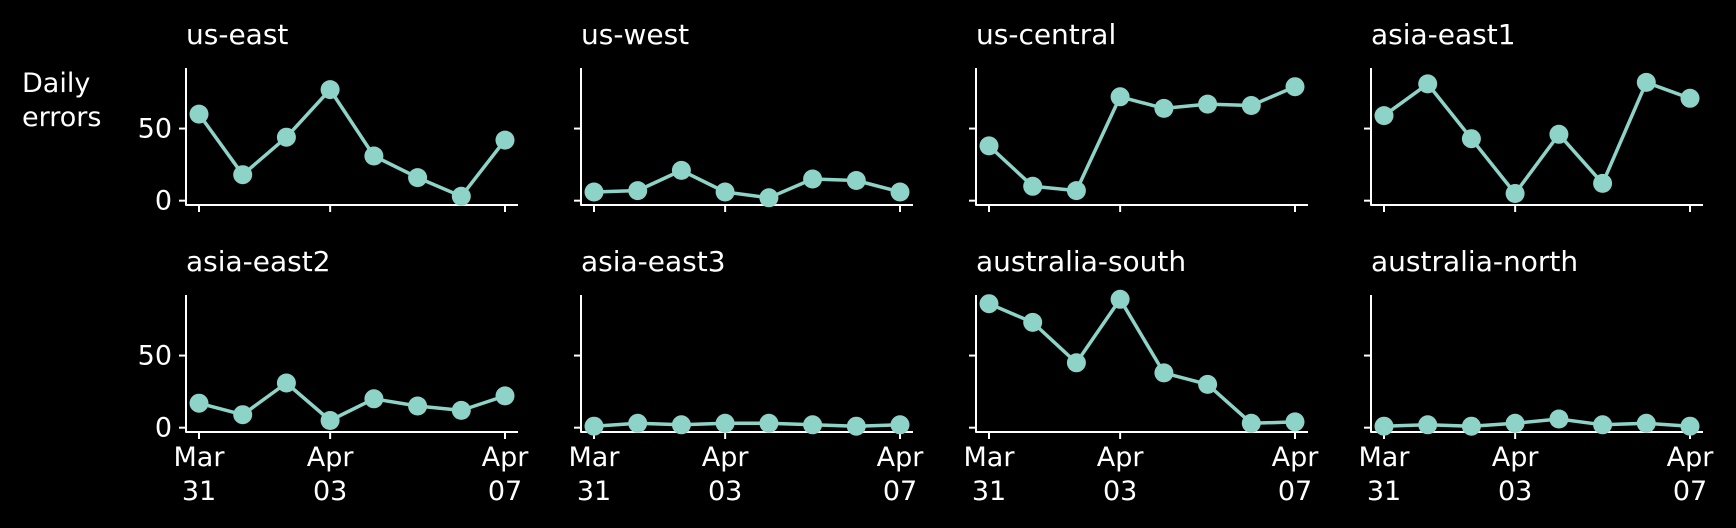 The height and width of the screenshot is (528, 1736). What do you see at coordinates (635, 34) in the screenshot?
I see `panel-title: us-west` at bounding box center [635, 34].